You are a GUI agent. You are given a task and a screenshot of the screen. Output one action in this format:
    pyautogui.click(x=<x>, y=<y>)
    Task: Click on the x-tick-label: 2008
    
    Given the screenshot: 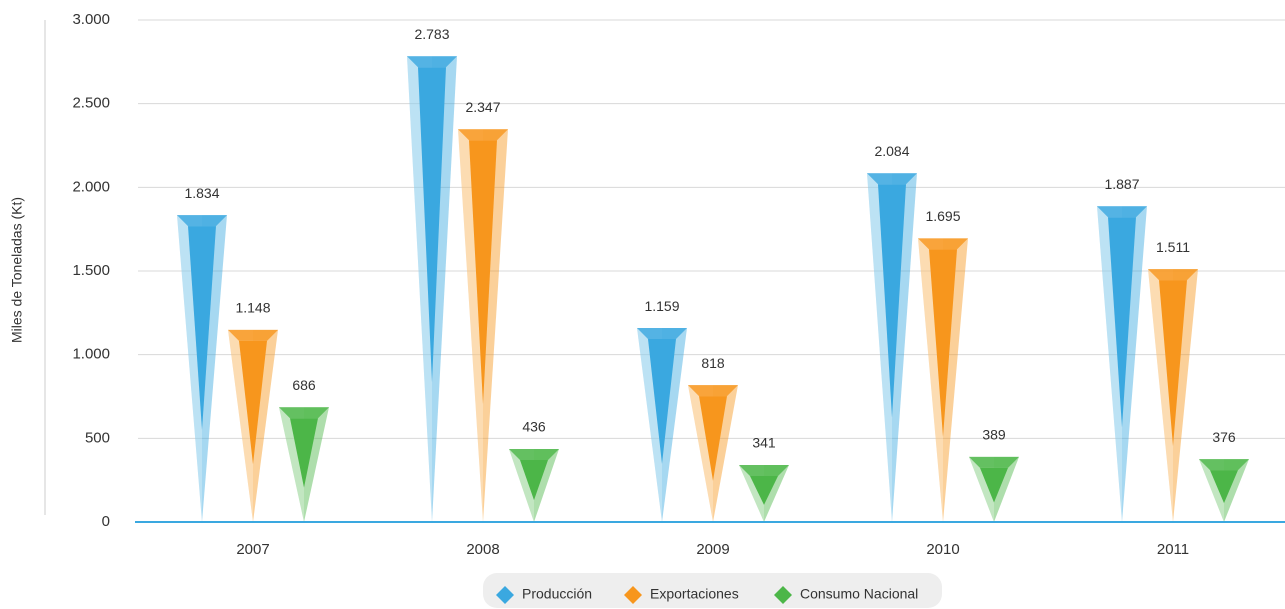 What is the action you would take?
    pyautogui.click(x=482, y=549)
    